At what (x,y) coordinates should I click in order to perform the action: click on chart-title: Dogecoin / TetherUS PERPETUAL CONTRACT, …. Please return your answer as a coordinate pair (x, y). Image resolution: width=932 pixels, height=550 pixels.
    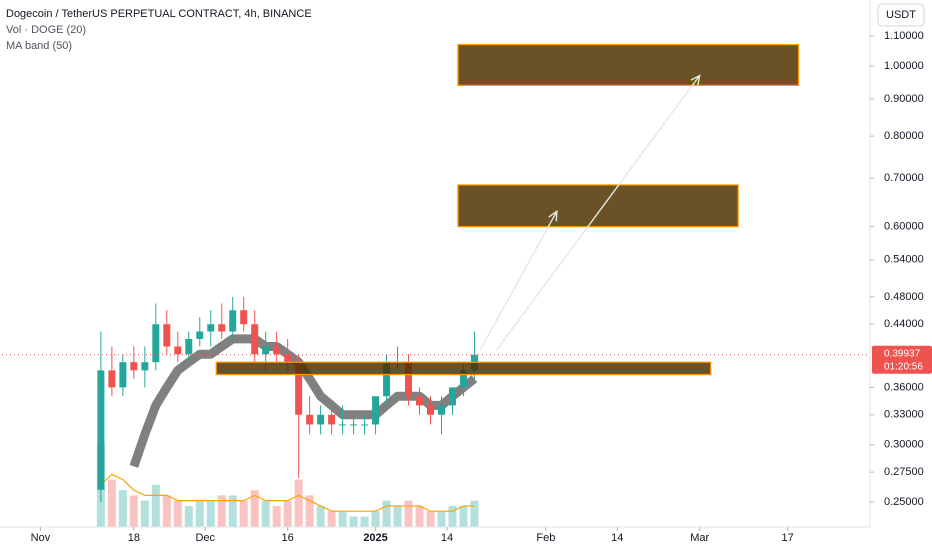
    Looking at the image, I should click on (159, 14).